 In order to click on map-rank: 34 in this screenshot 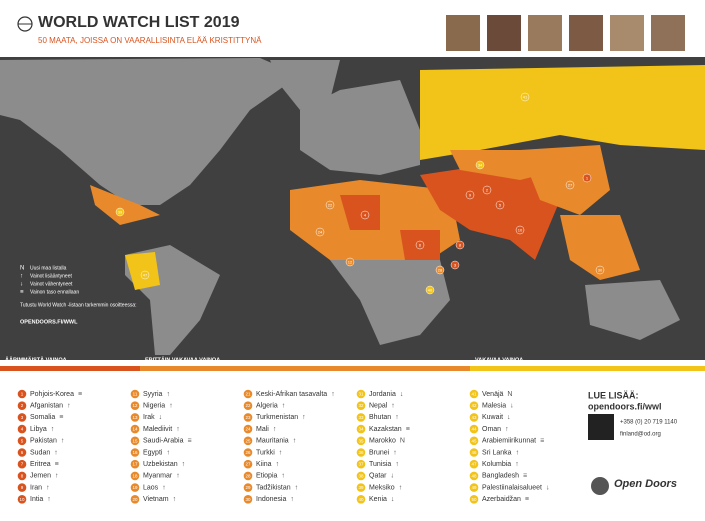, I will do `click(480, 164)`.